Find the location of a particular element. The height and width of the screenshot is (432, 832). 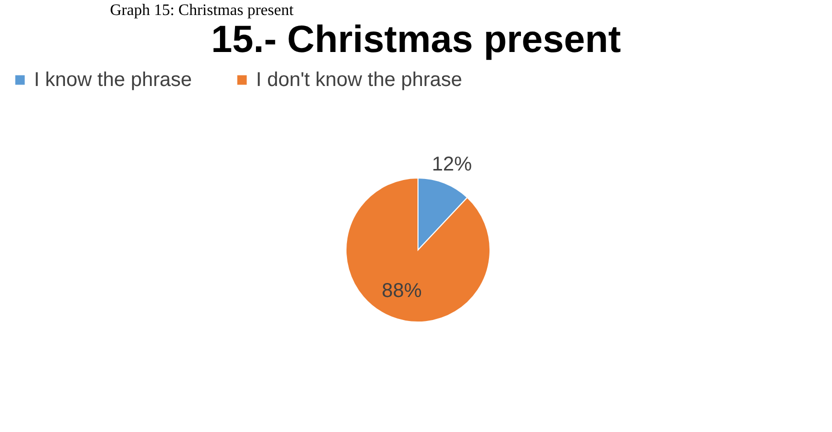

chart-title: 15.- Christmas present is located at coordinates (416, 40).